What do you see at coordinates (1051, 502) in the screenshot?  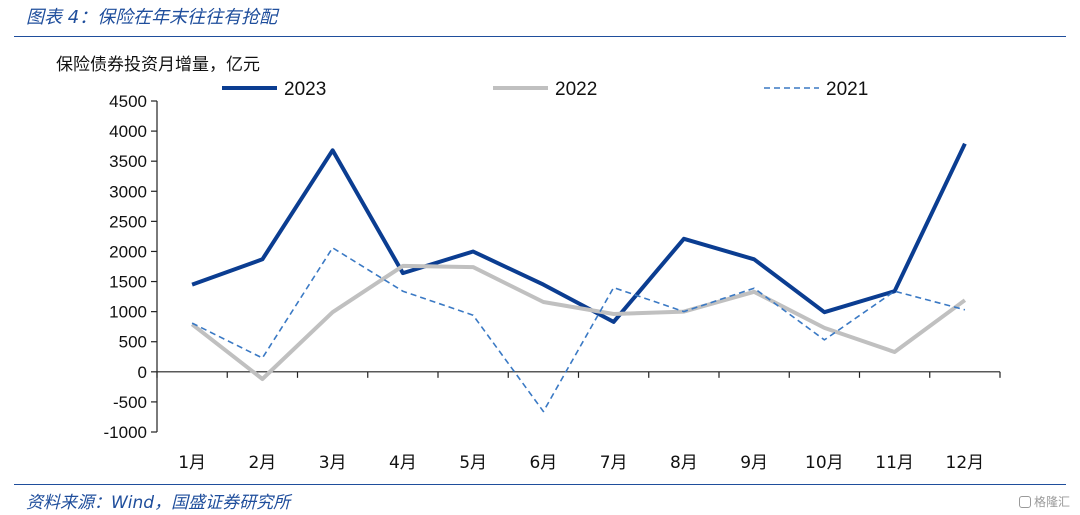 I see `watermark-text: 格隆汇` at bounding box center [1051, 502].